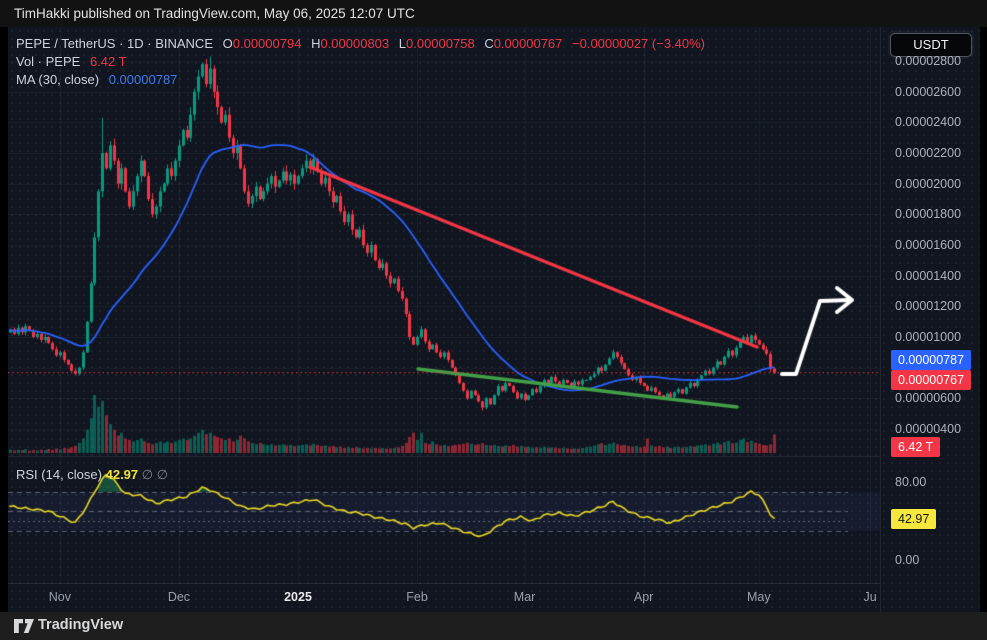 The height and width of the screenshot is (640, 987). What do you see at coordinates (316, 43) in the screenshot?
I see `high-label: H` at bounding box center [316, 43].